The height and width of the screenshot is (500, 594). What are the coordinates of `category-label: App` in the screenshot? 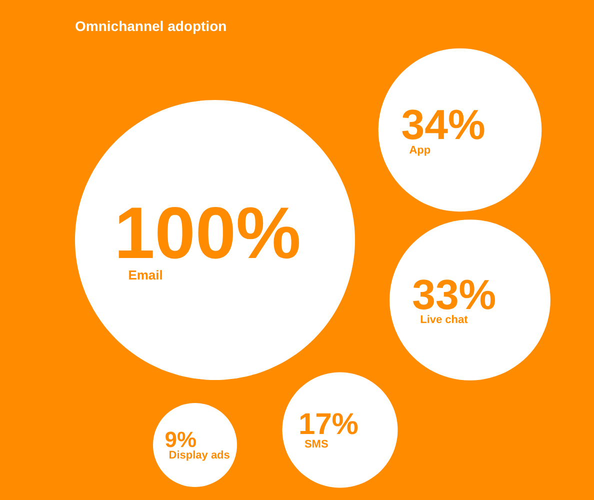 It's located at (420, 150).